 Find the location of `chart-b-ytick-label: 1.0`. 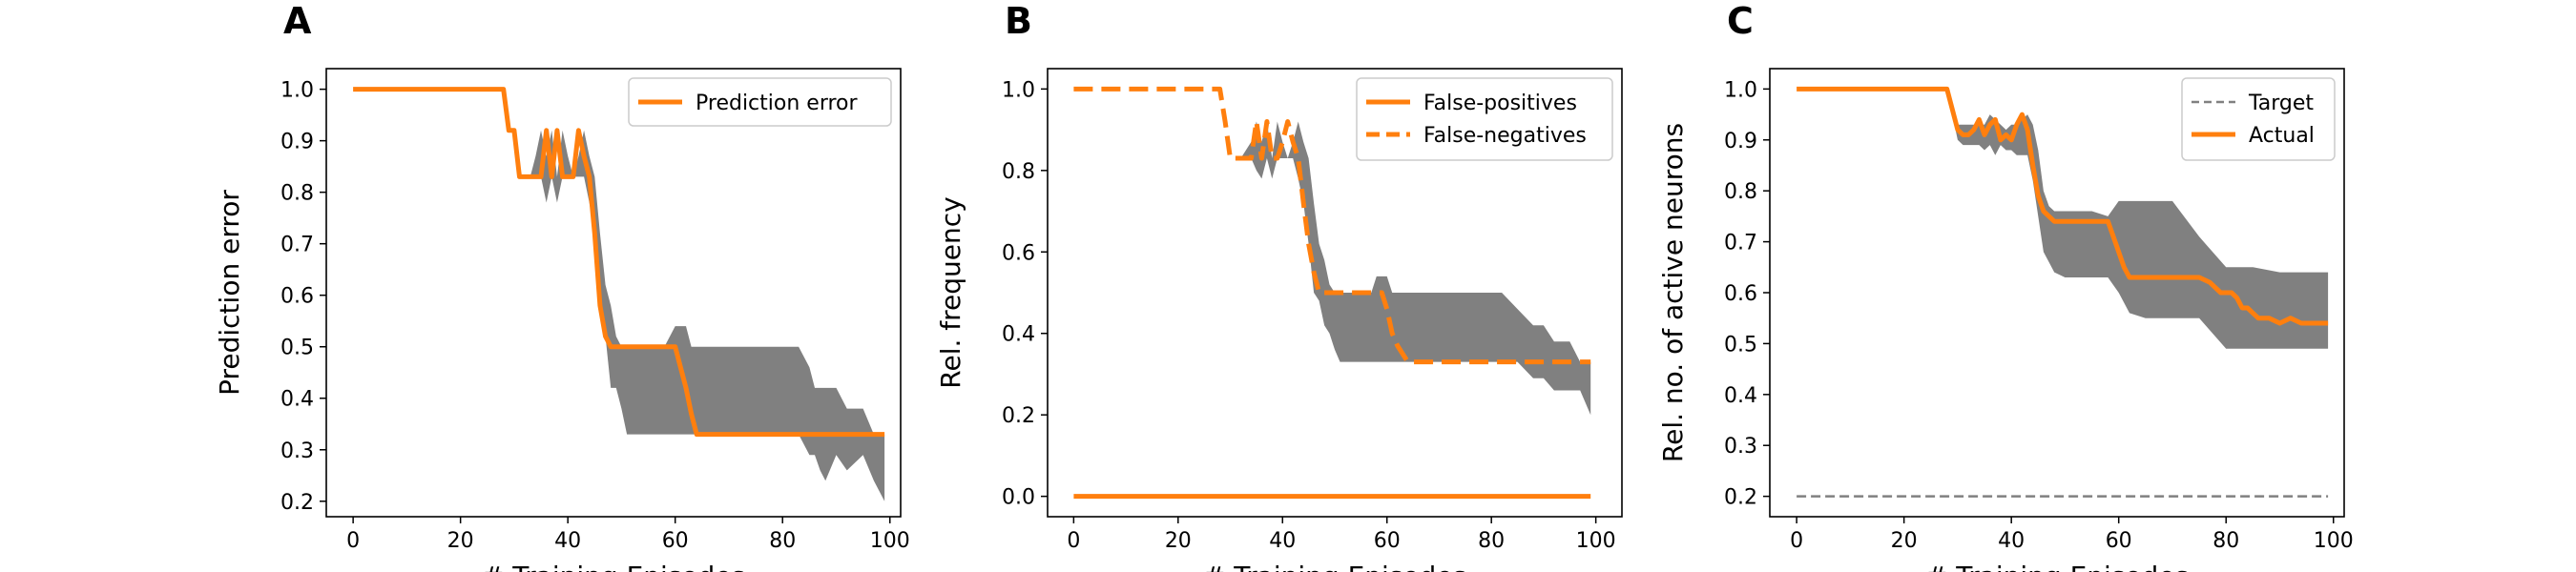

chart-b-ytick-label: 1.0 is located at coordinates (1018, 90).